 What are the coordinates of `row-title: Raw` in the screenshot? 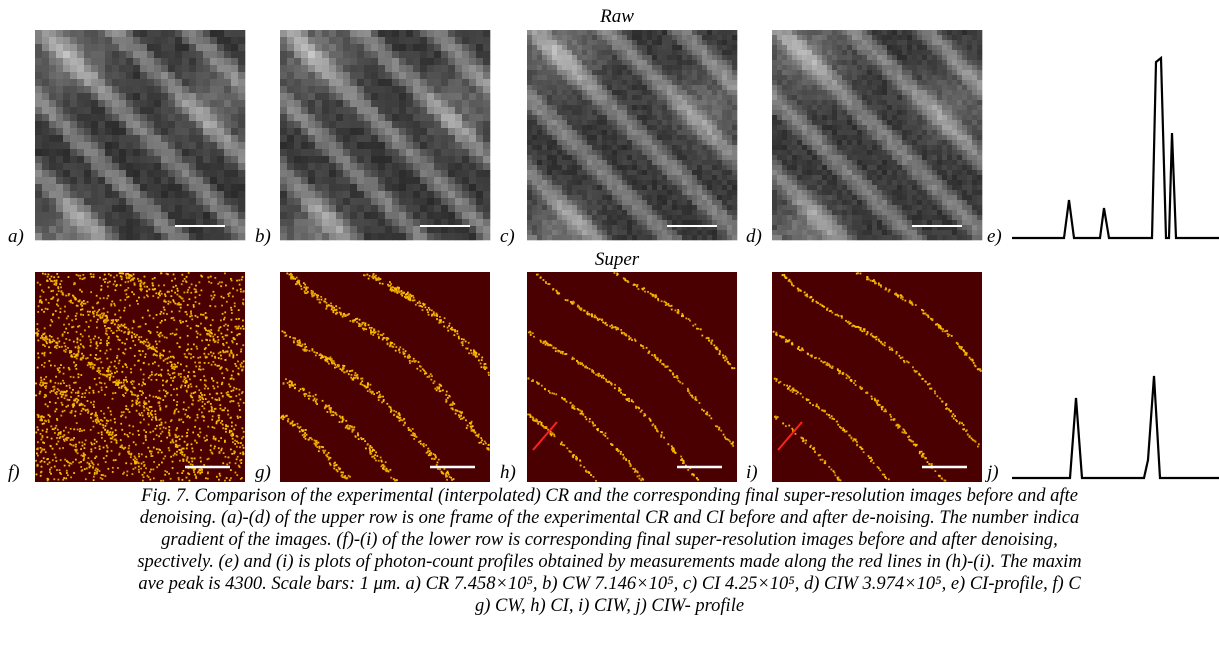 It's located at (616, 16).